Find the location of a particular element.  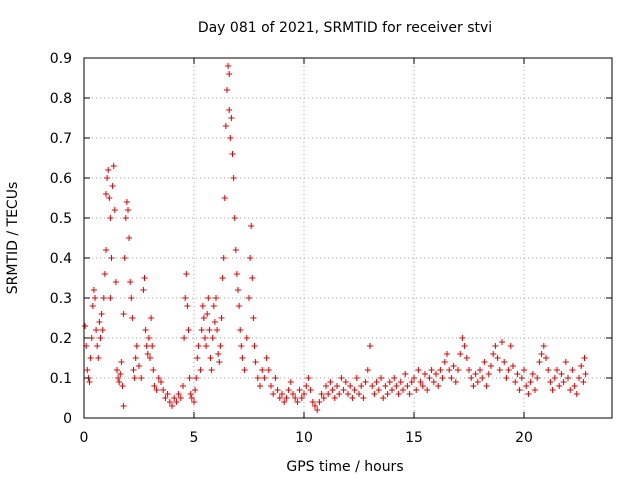

y-tick-label: 0.7 is located at coordinates (61, 139).